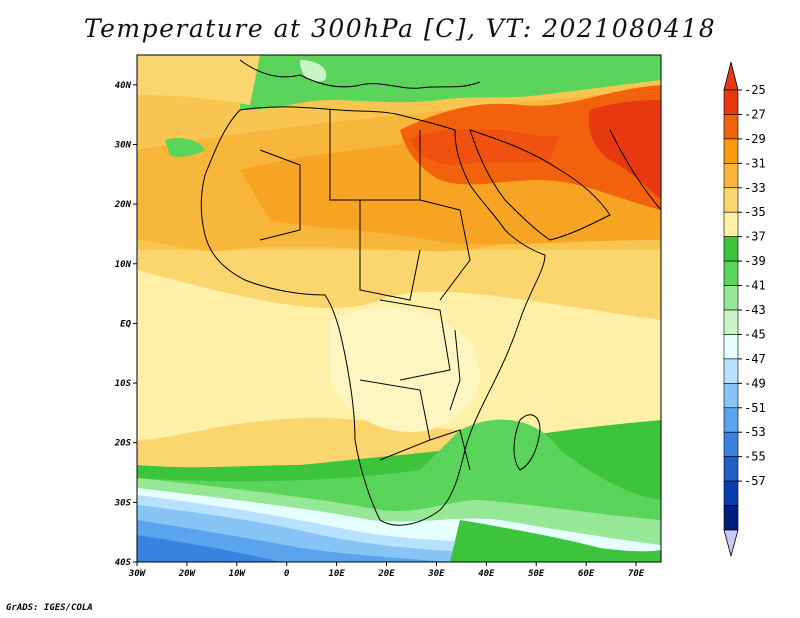 Image resolution: width=800 pixels, height=618 pixels. I want to click on x-tick-label: 10W, so click(238, 574).